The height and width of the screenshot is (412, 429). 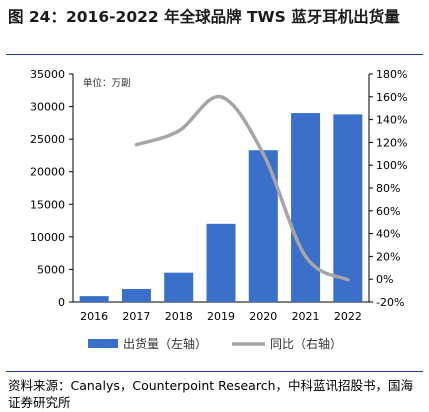 I want to click on left-tick-label: 5000, so click(x=51, y=269).